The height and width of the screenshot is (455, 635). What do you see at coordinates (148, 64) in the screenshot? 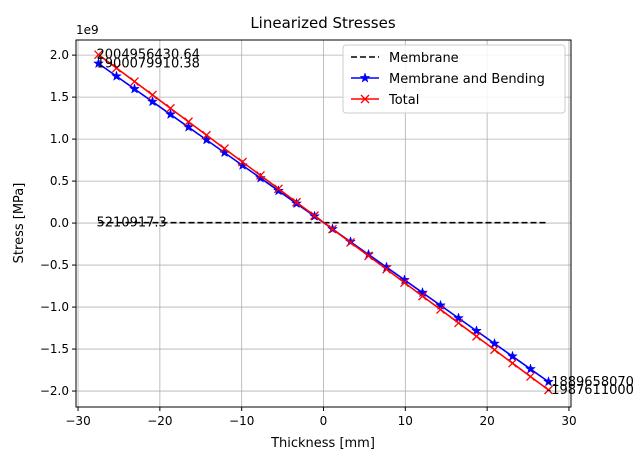
I see `data-label: 1900079910.38` at bounding box center [148, 64].